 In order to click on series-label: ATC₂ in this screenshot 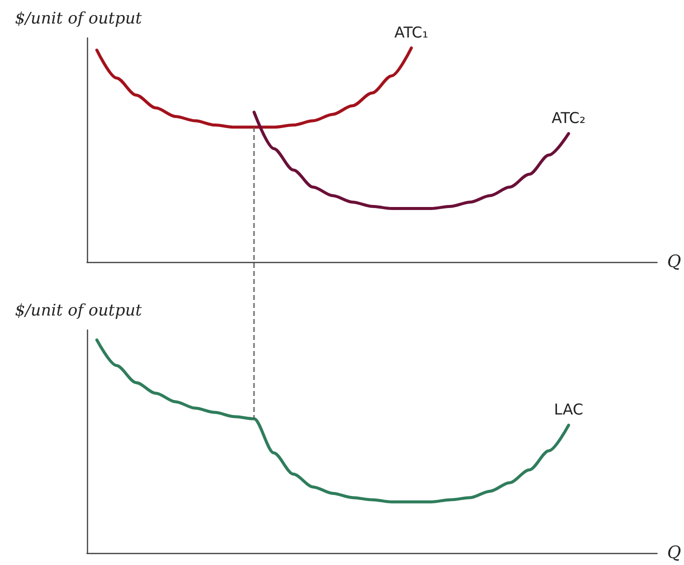, I will do `click(569, 118)`.